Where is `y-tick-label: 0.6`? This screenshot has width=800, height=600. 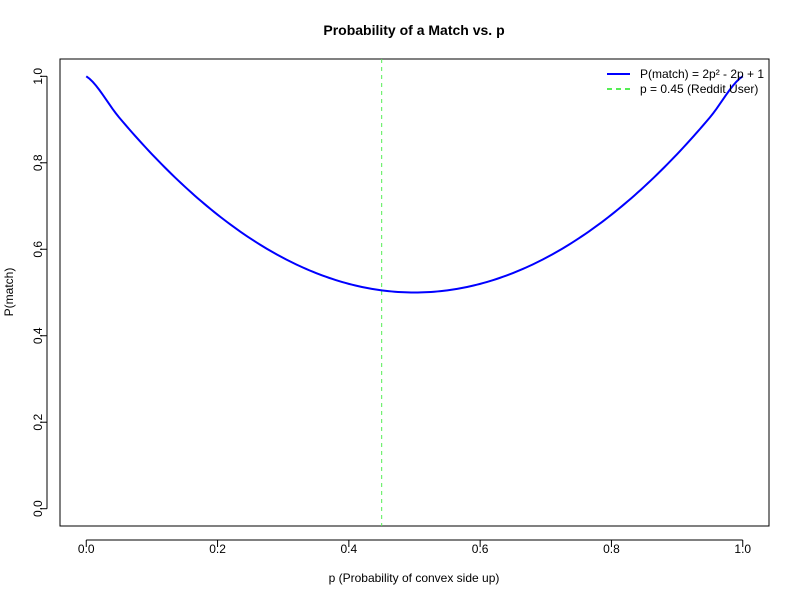 y-tick-label: 0.6 is located at coordinates (38, 249).